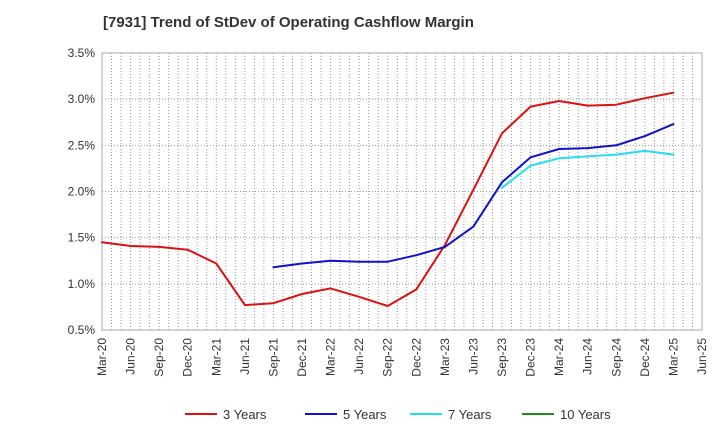 This screenshot has height=445, width=720. I want to click on series-line-7-years, so click(588, 169).